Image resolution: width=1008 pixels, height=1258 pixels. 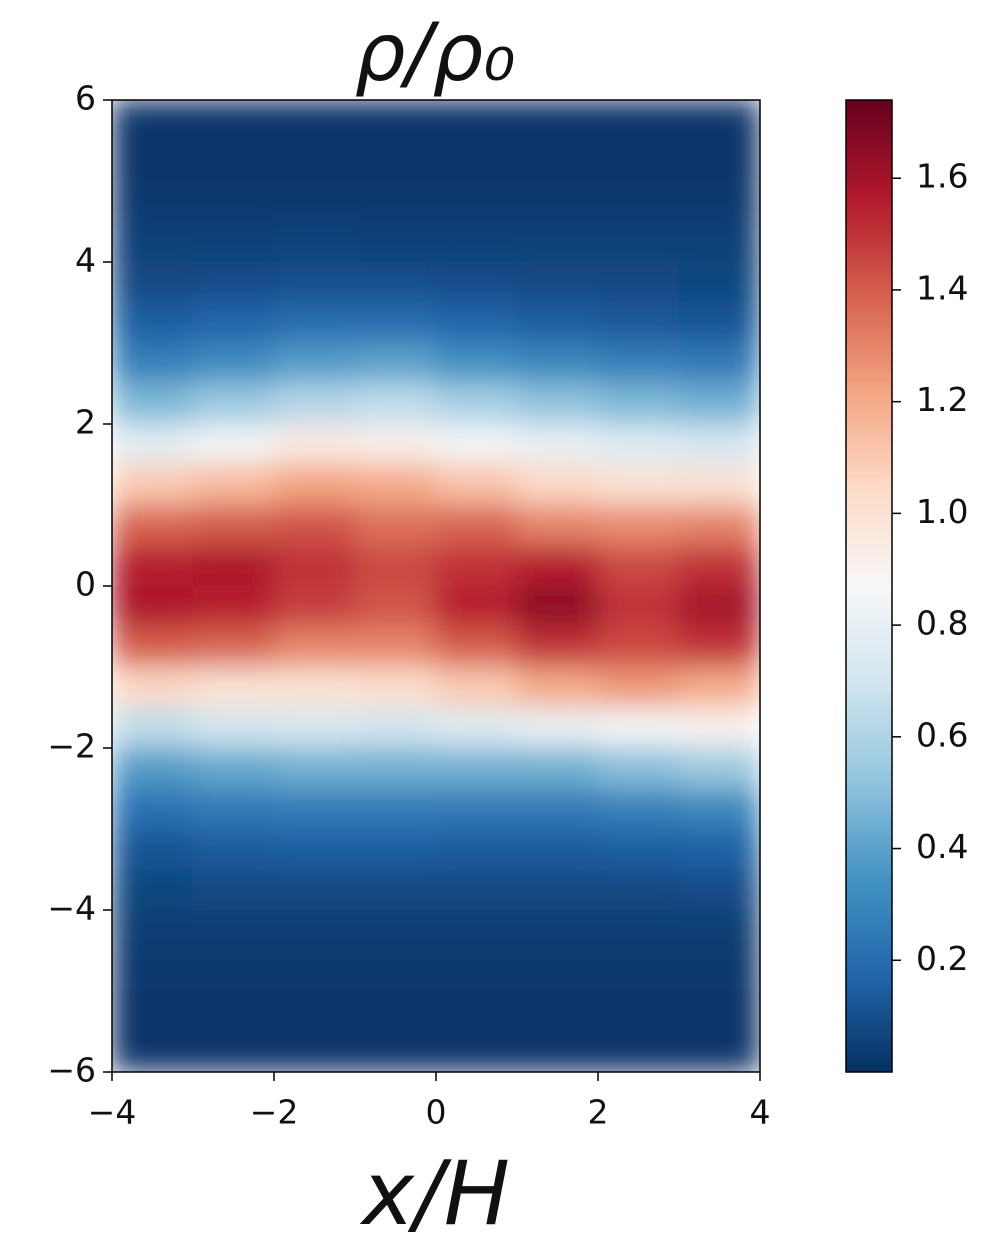 What do you see at coordinates (942, 734) in the screenshot?
I see `colorbar-tick-label: 0.6` at bounding box center [942, 734].